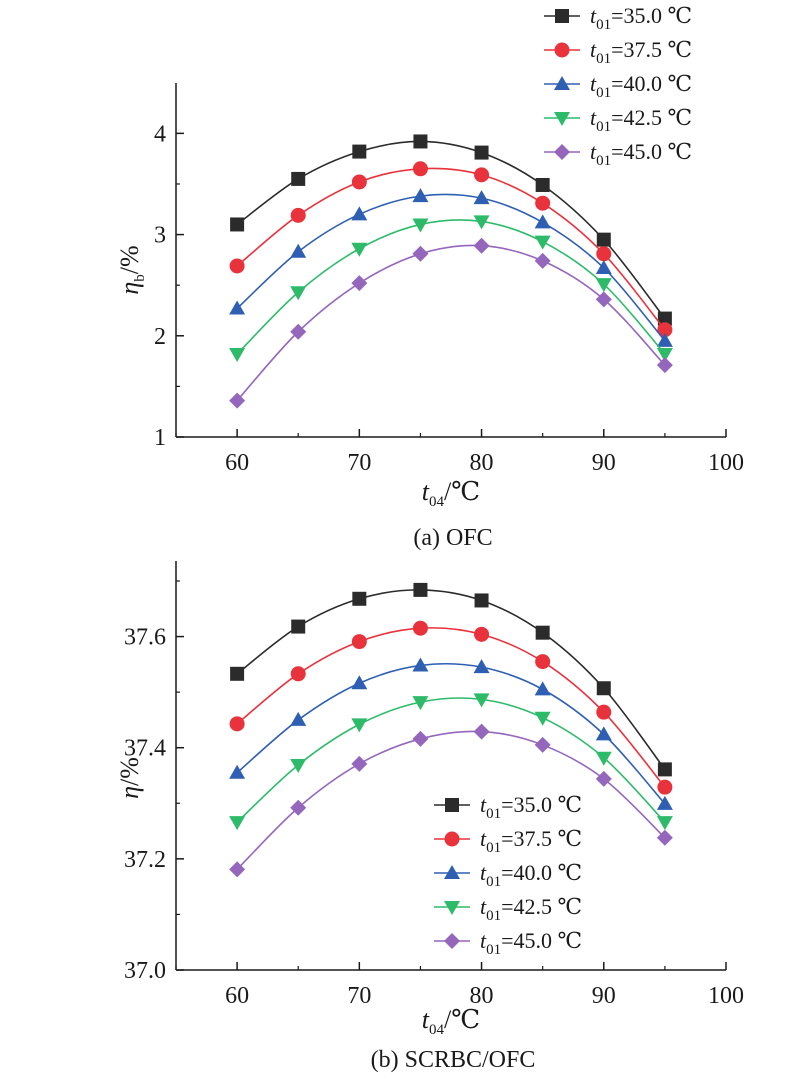 This screenshot has height=1079, width=800. Describe the element at coordinates (145, 971) in the screenshot. I see `y-tick-label: 37.0` at that location.